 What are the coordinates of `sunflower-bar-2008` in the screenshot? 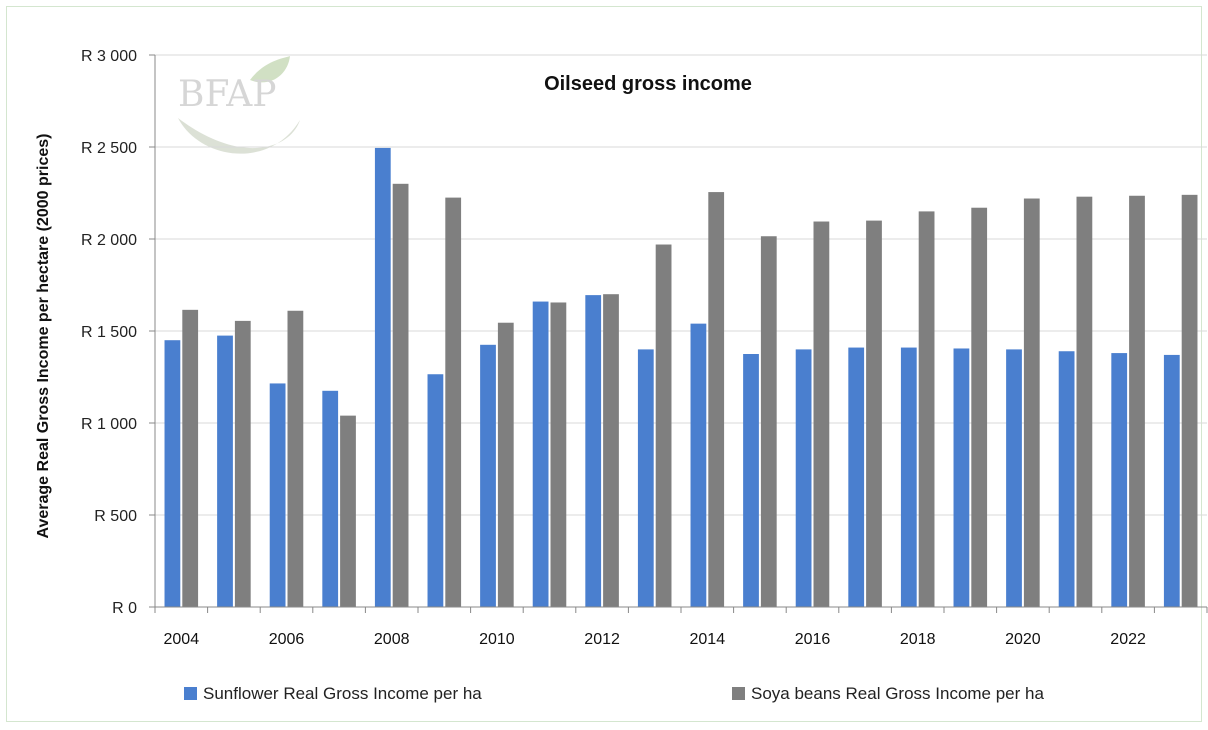 It's located at (382, 377).